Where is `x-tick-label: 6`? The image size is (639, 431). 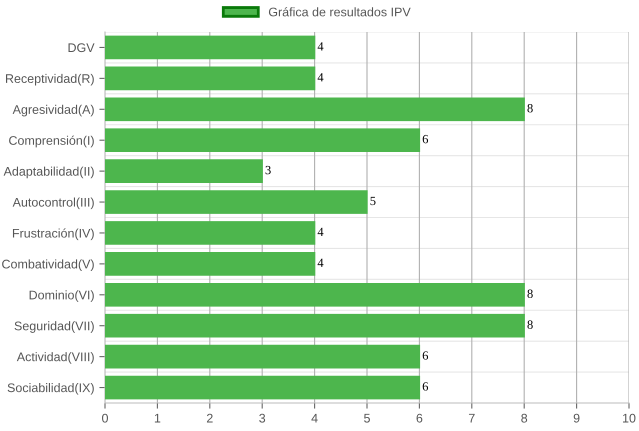
x-tick-label: 6 is located at coordinates (419, 418).